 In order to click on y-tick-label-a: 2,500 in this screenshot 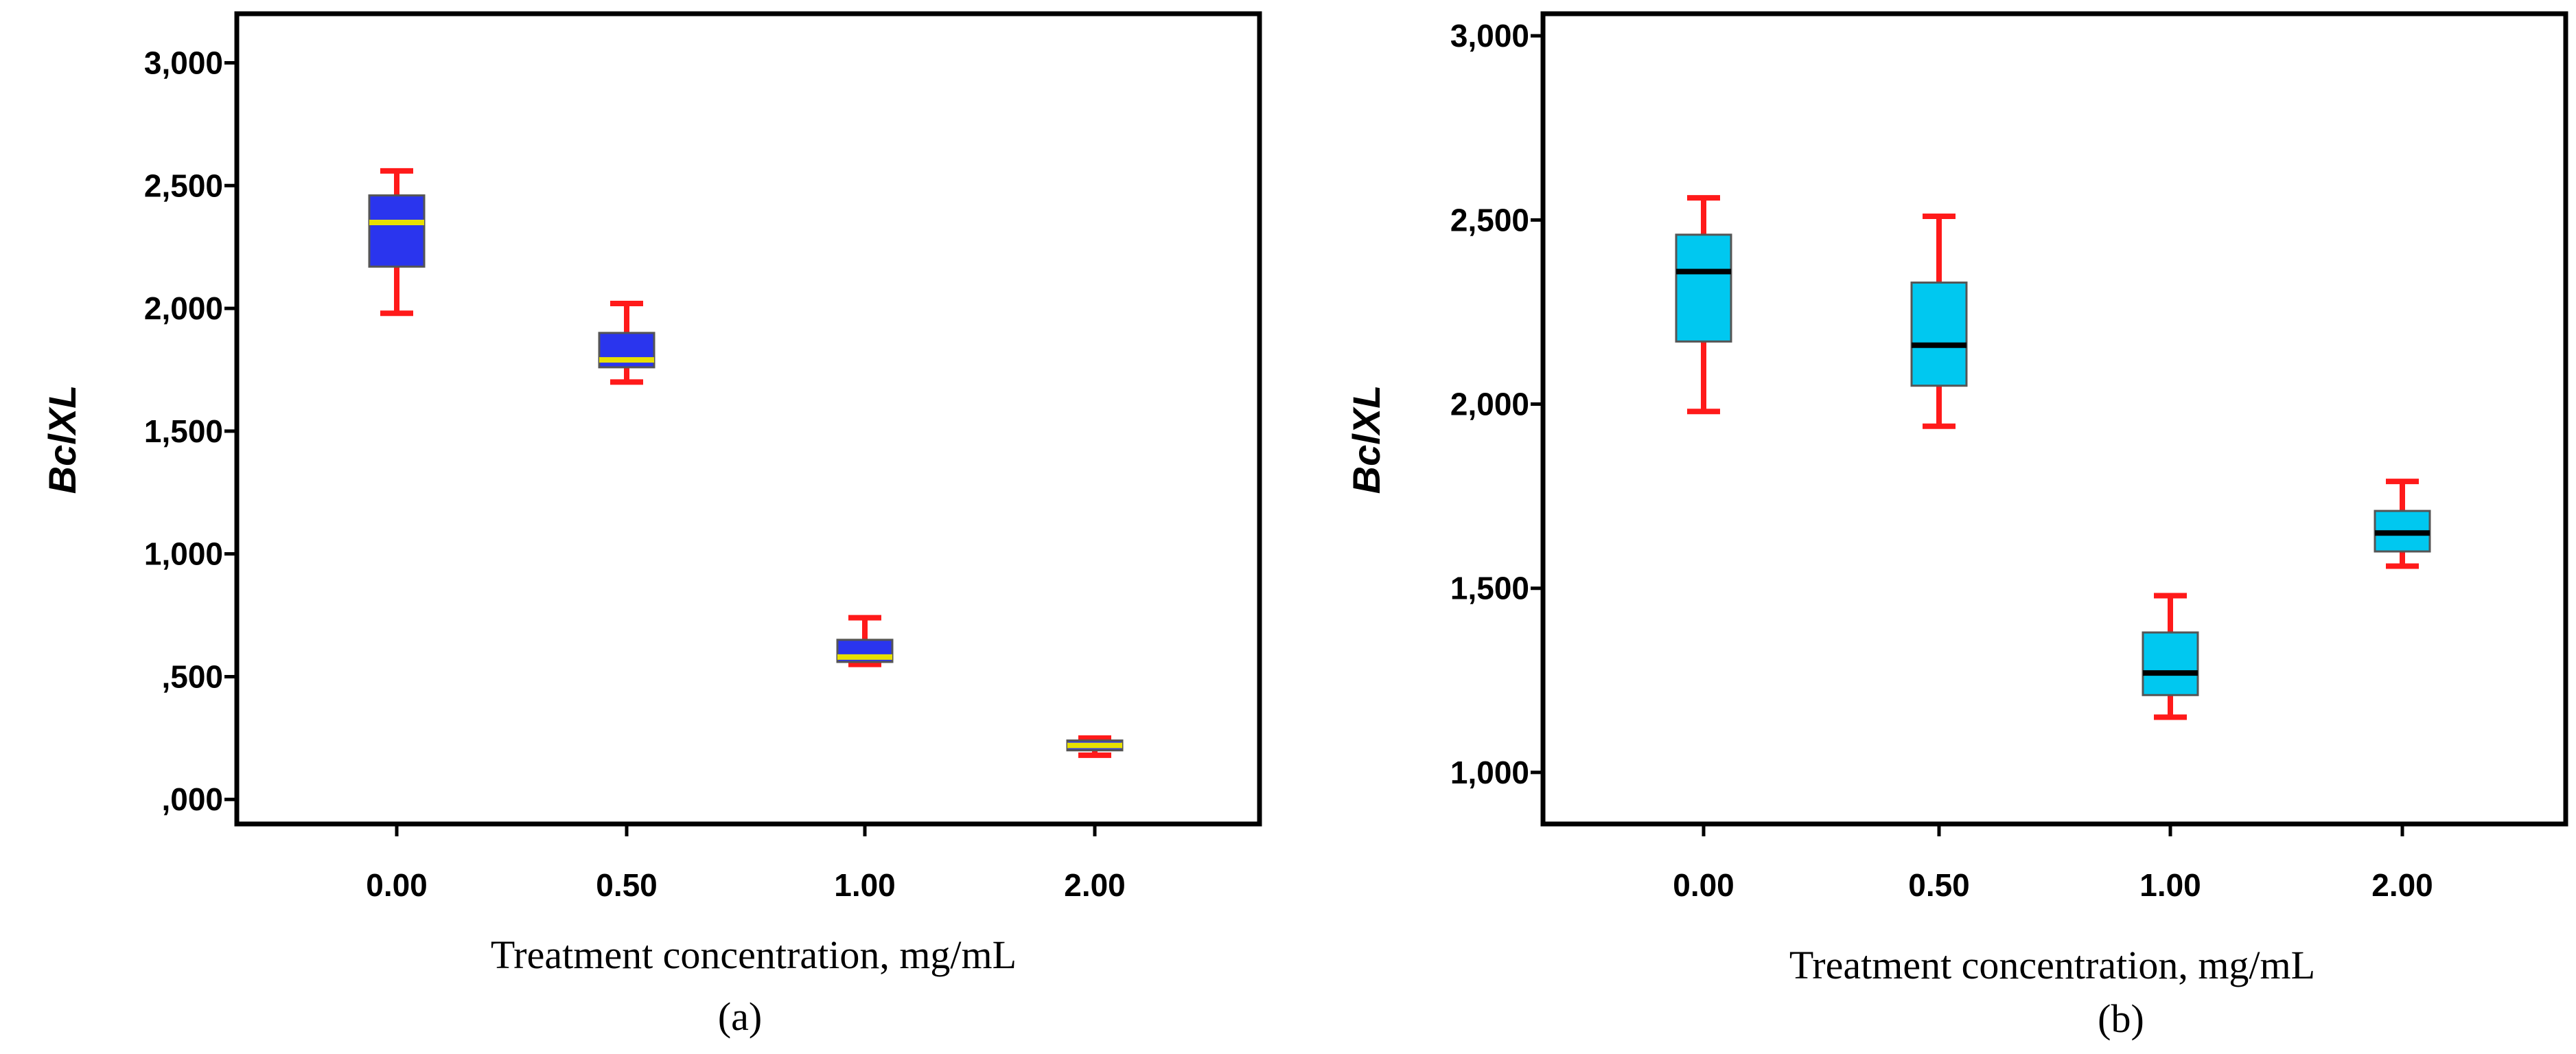, I will do `click(183, 185)`.